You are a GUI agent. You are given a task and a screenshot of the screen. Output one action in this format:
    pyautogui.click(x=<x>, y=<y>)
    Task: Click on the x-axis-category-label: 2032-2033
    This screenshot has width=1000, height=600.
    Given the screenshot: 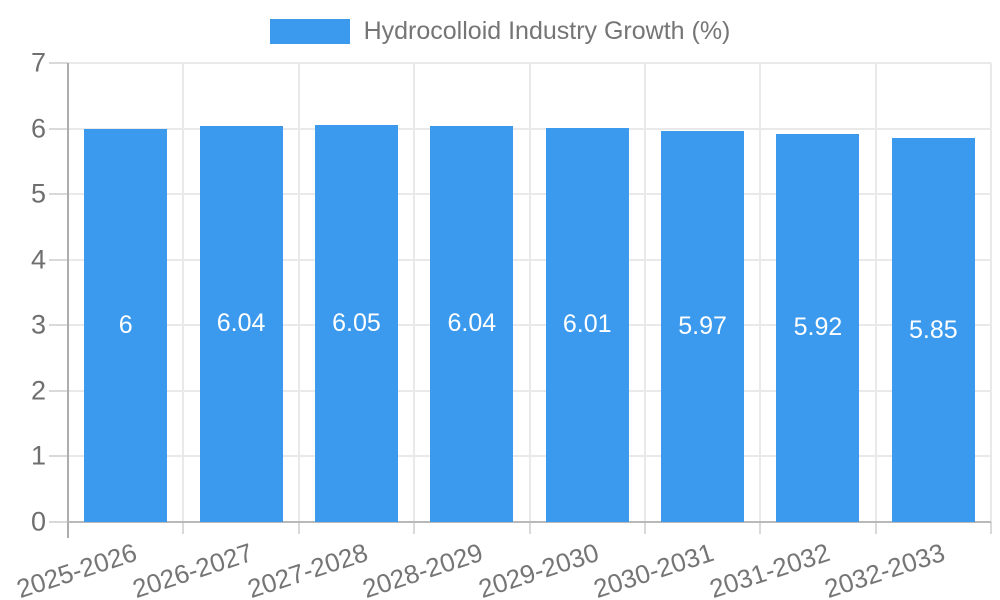 What is the action you would take?
    pyautogui.click(x=884, y=568)
    